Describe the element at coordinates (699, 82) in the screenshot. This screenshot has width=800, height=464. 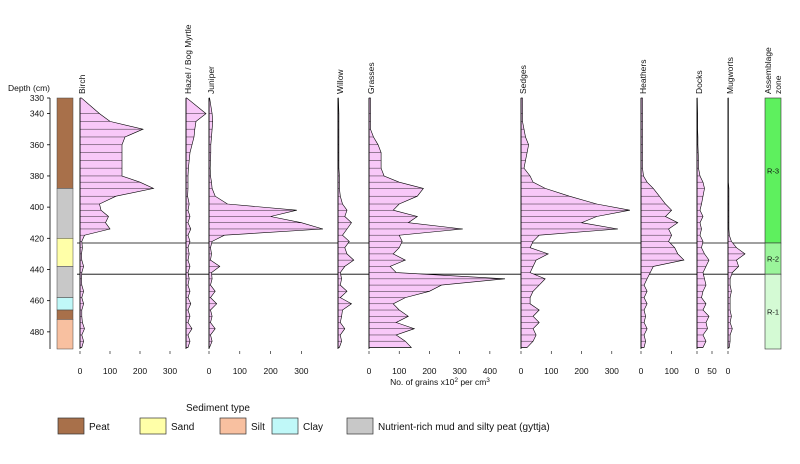
I see `taxon-label: Docks` at that location.